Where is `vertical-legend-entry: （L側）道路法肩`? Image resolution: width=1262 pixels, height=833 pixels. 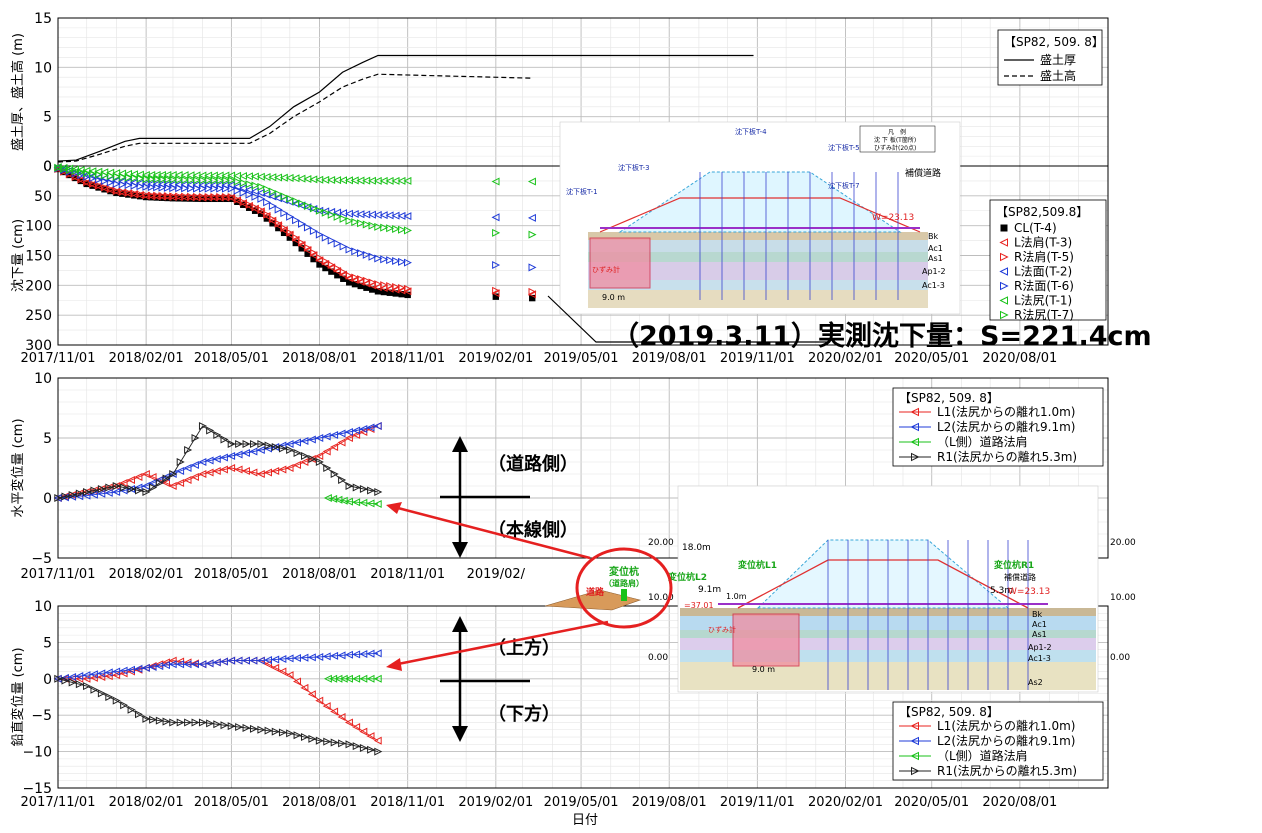 vertical-legend-entry: （L側）道路法肩 is located at coordinates (982, 755).